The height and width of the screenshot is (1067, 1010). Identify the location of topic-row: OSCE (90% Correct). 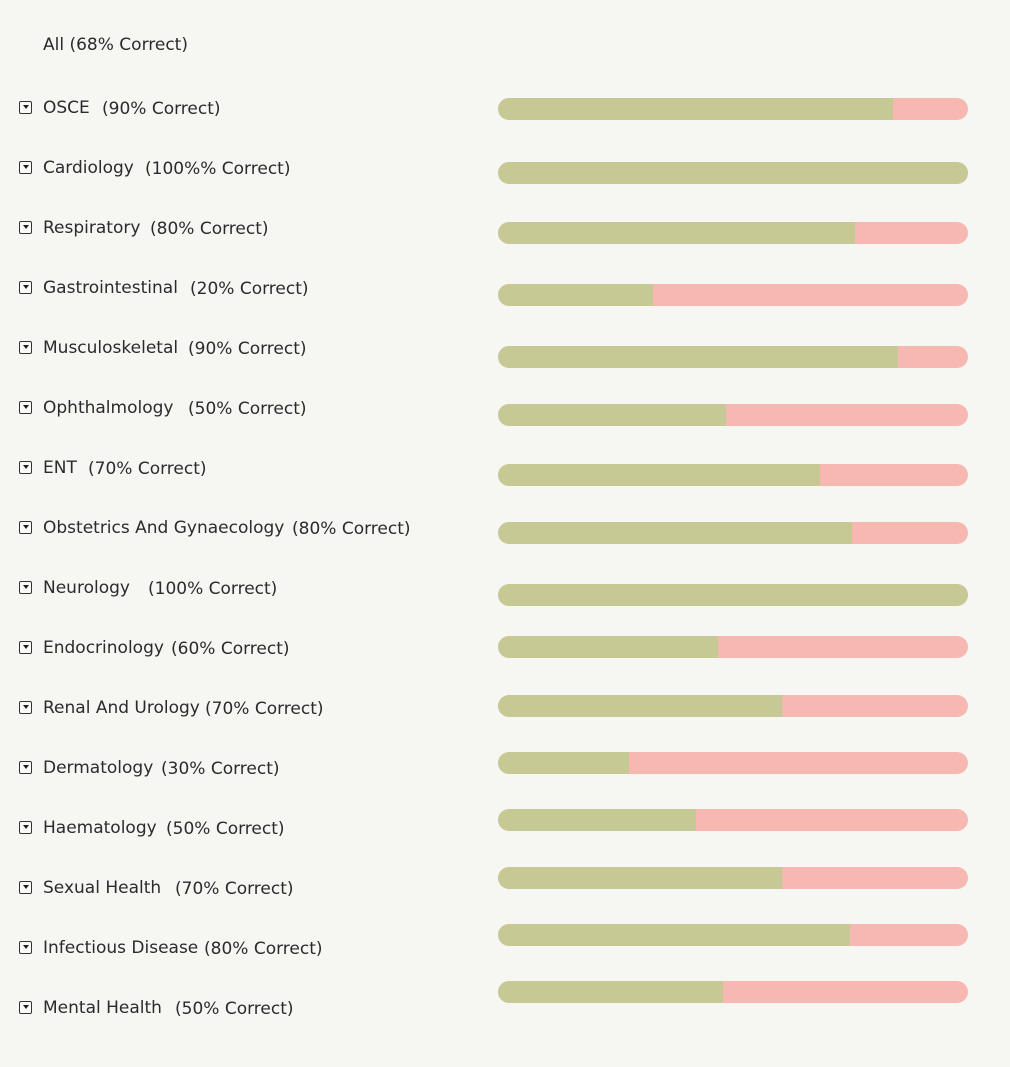
(505, 110).